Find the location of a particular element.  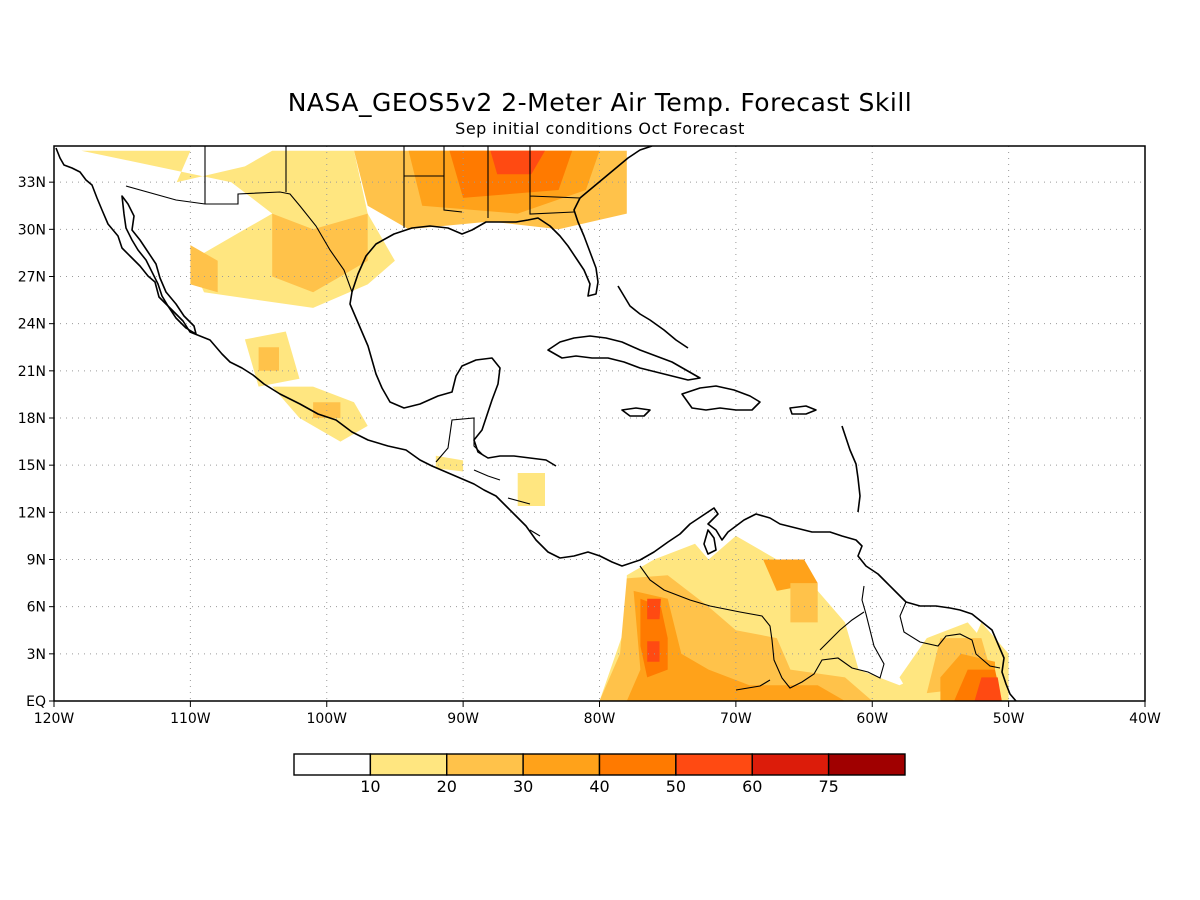

jamaica is located at coordinates (636, 412).